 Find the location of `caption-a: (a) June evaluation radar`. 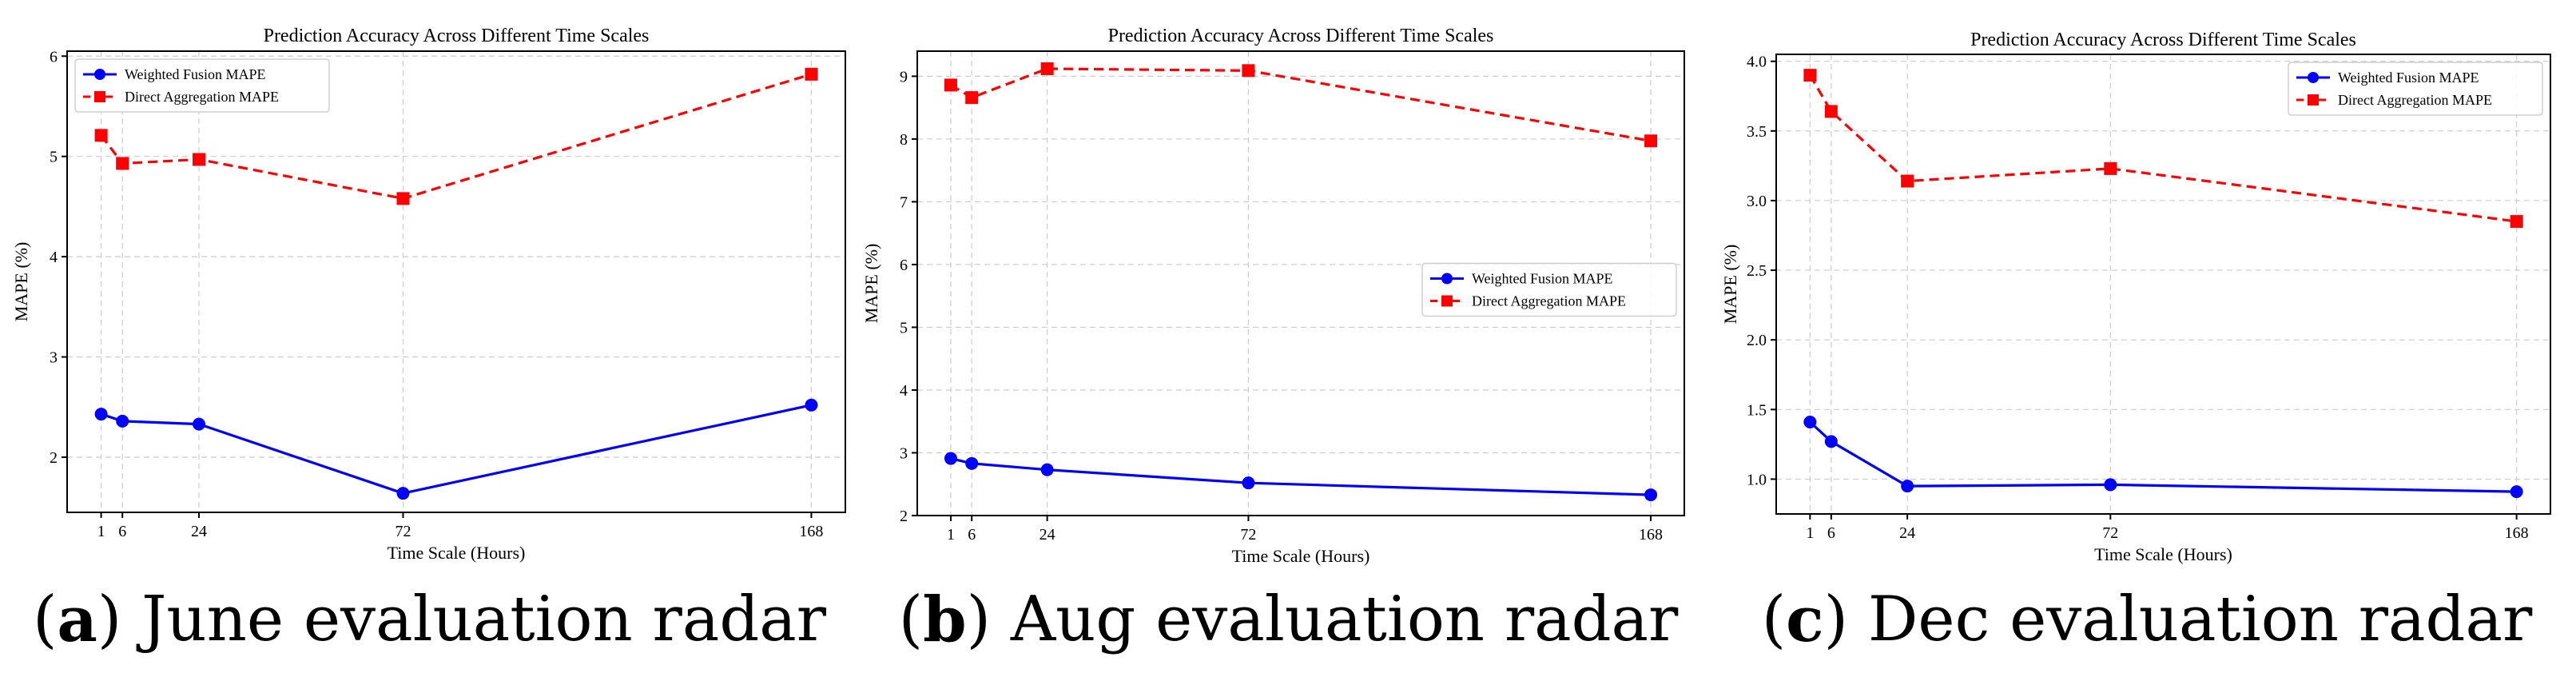

caption-a: (a) June evaluation radar is located at coordinates (429, 619).